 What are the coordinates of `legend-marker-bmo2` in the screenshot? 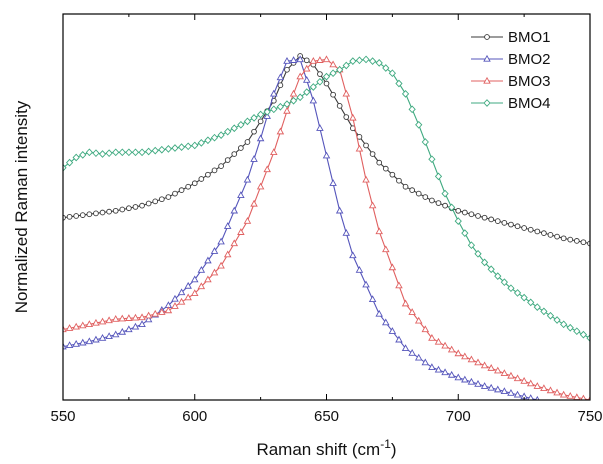 It's located at (487, 58).